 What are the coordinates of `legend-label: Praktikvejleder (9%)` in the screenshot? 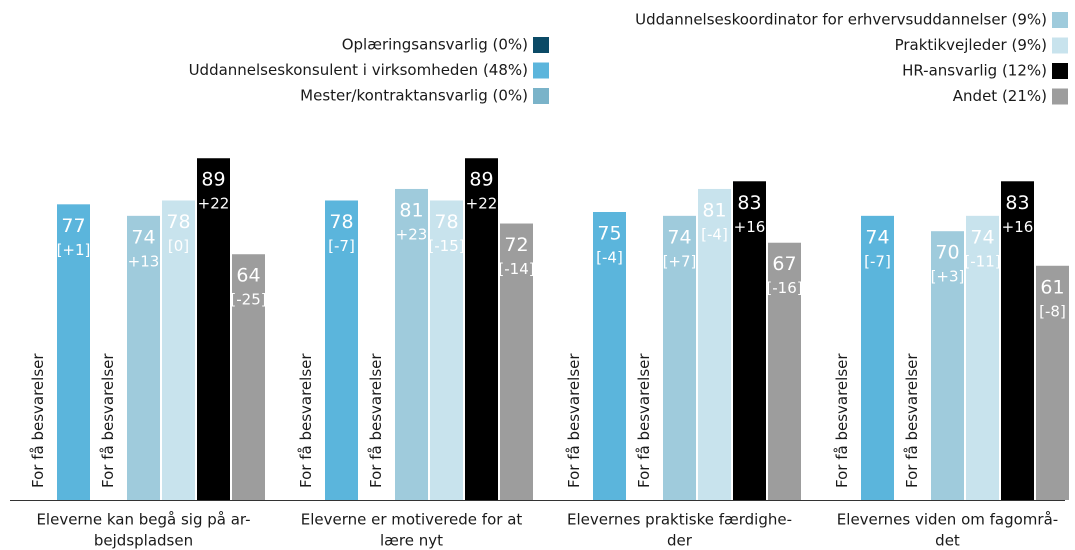 It's located at (971, 45).